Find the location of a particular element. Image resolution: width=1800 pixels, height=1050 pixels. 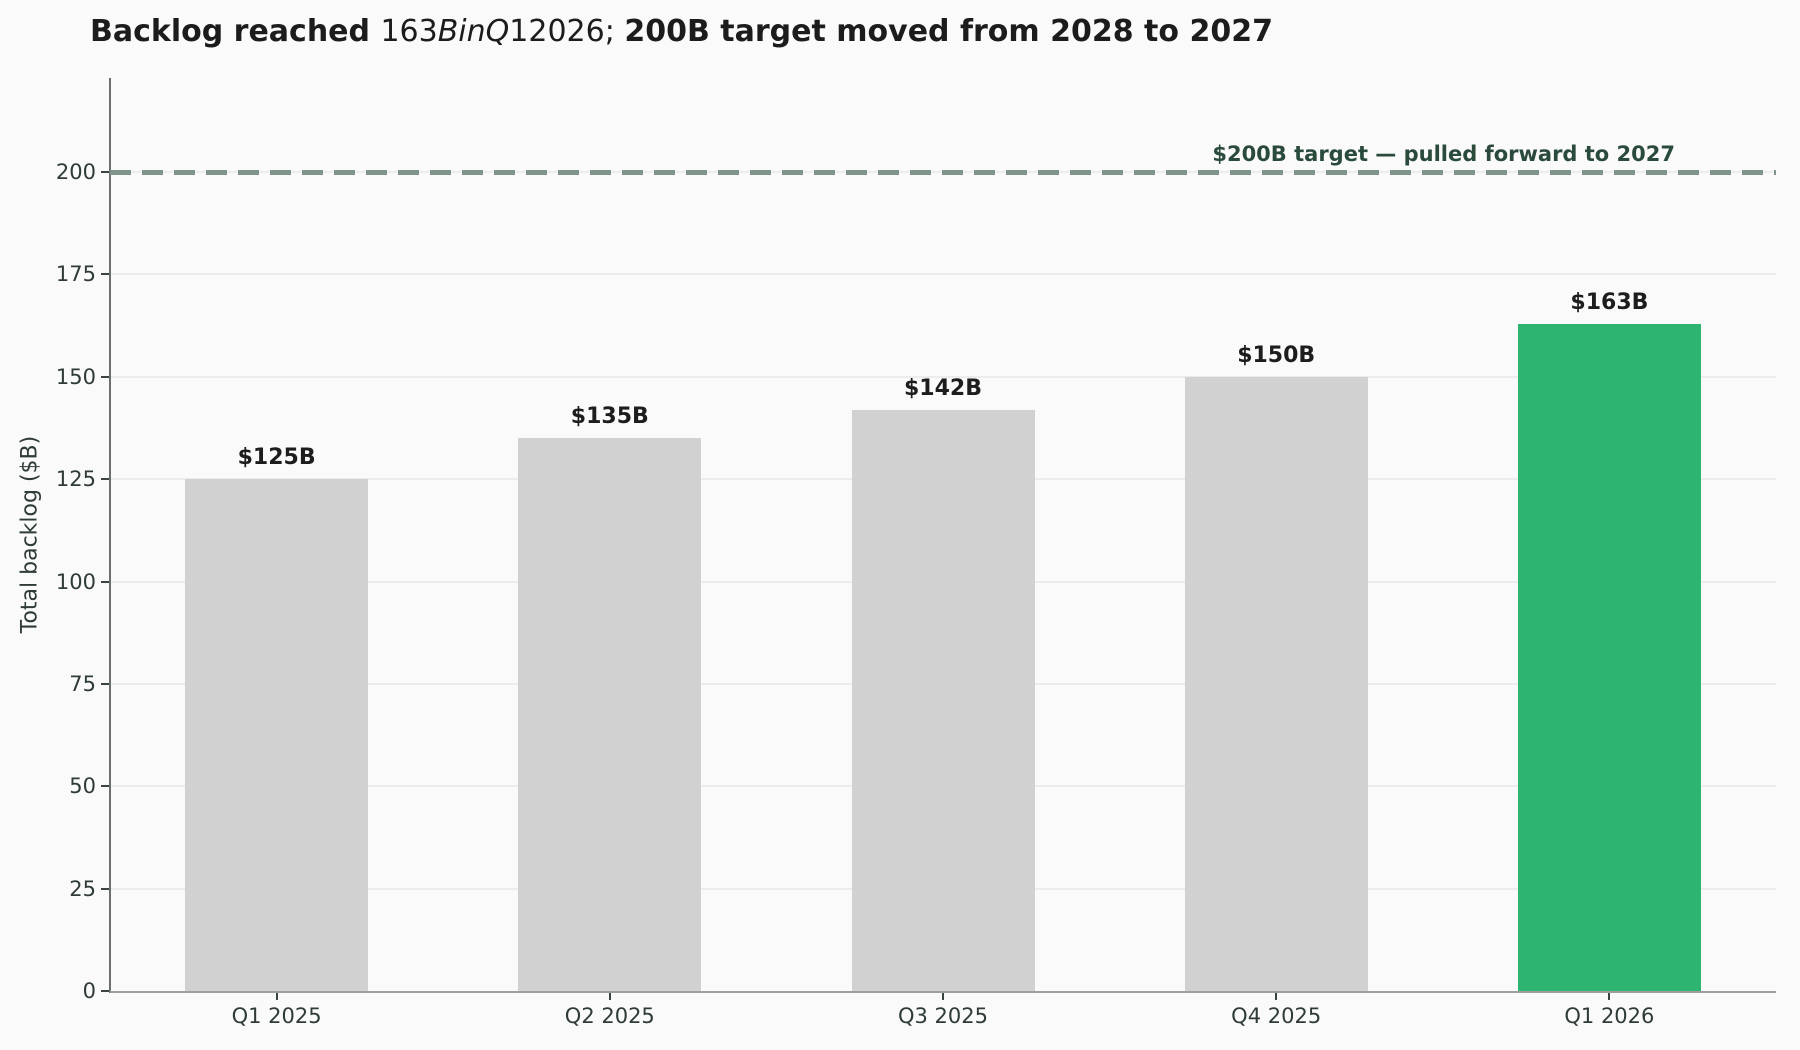

bar-q4-2025 is located at coordinates (1276, 683).